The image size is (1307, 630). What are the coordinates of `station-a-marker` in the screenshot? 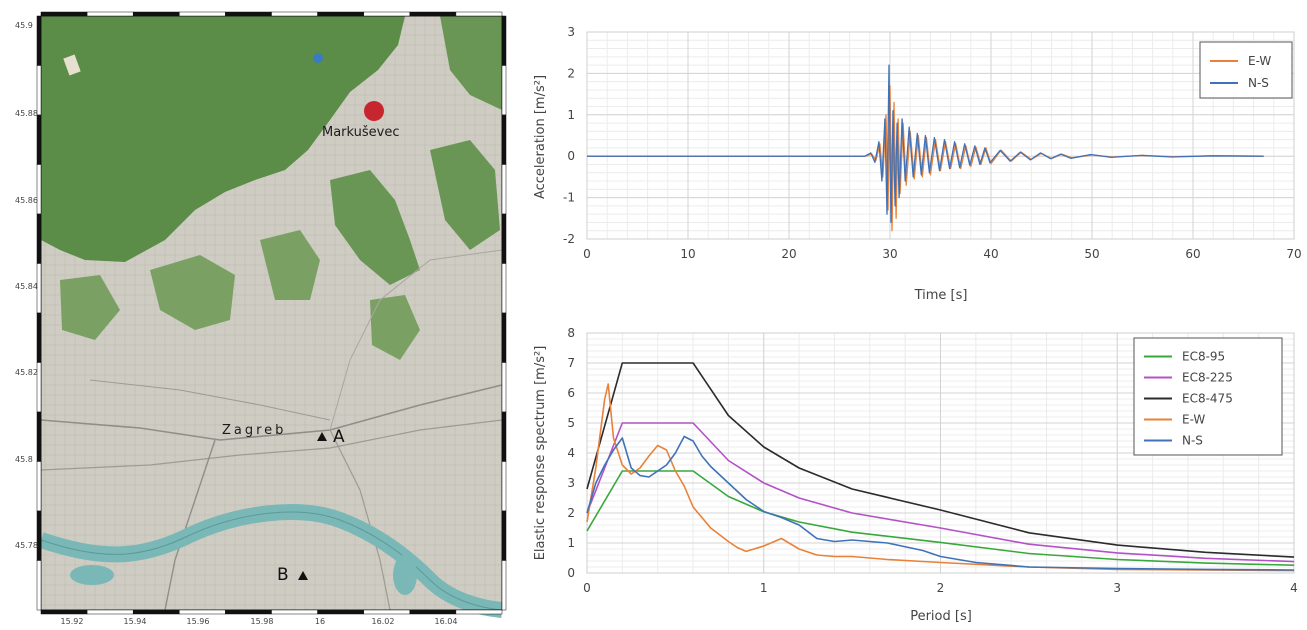 It's located at (322, 436).